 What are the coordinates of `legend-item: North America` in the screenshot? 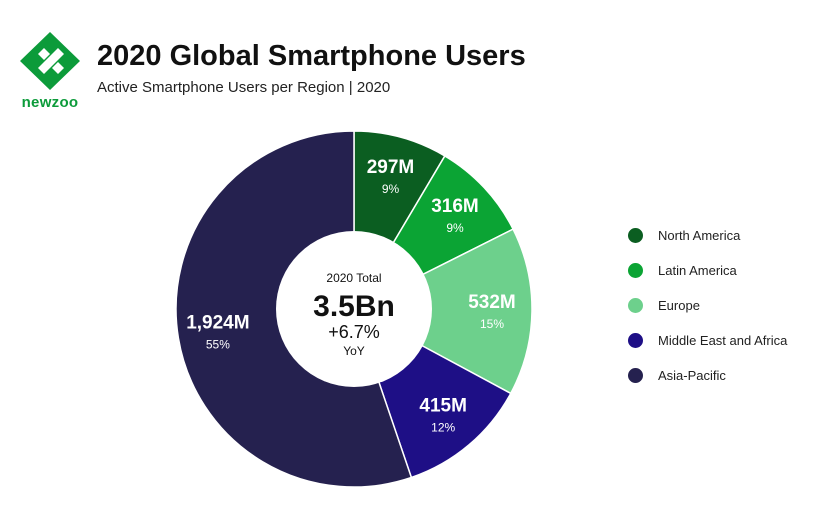 It's located at (707, 235).